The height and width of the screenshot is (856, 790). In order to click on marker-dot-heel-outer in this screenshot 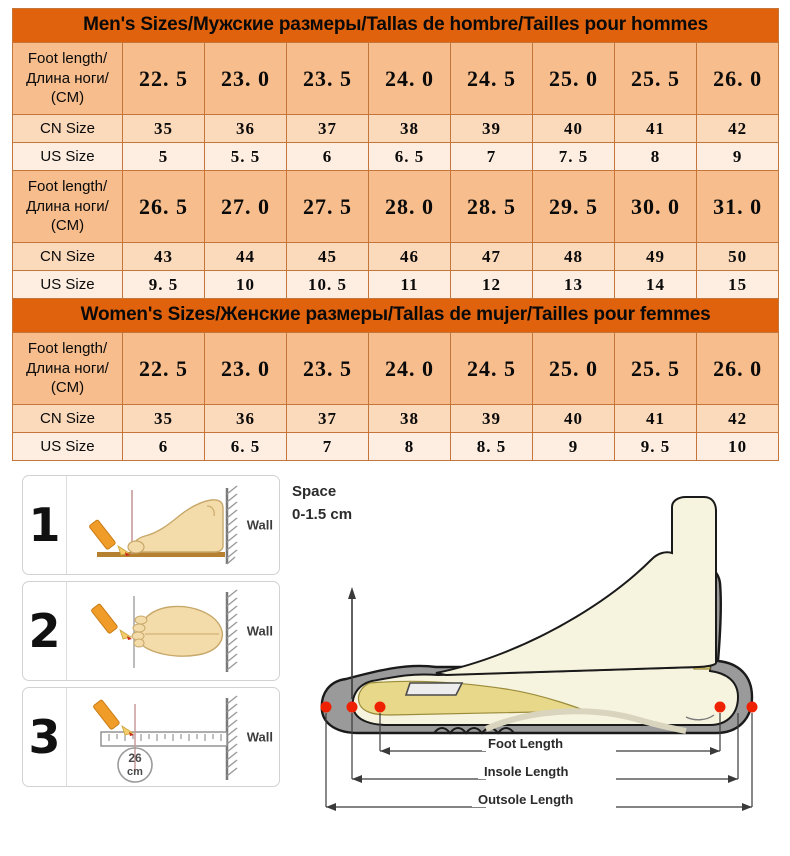, I will do `click(752, 707)`.